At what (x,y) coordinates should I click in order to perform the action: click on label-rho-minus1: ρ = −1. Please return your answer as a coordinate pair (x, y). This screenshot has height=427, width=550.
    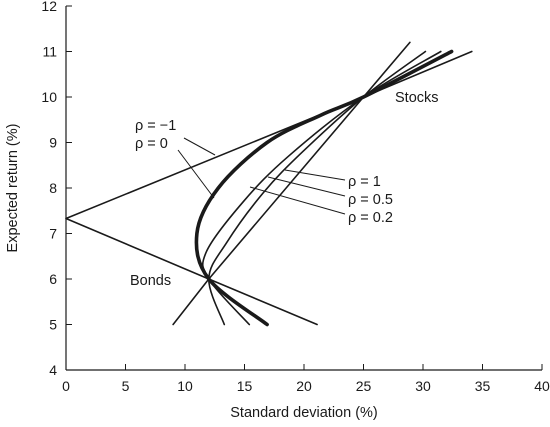
    Looking at the image, I should click on (155, 126).